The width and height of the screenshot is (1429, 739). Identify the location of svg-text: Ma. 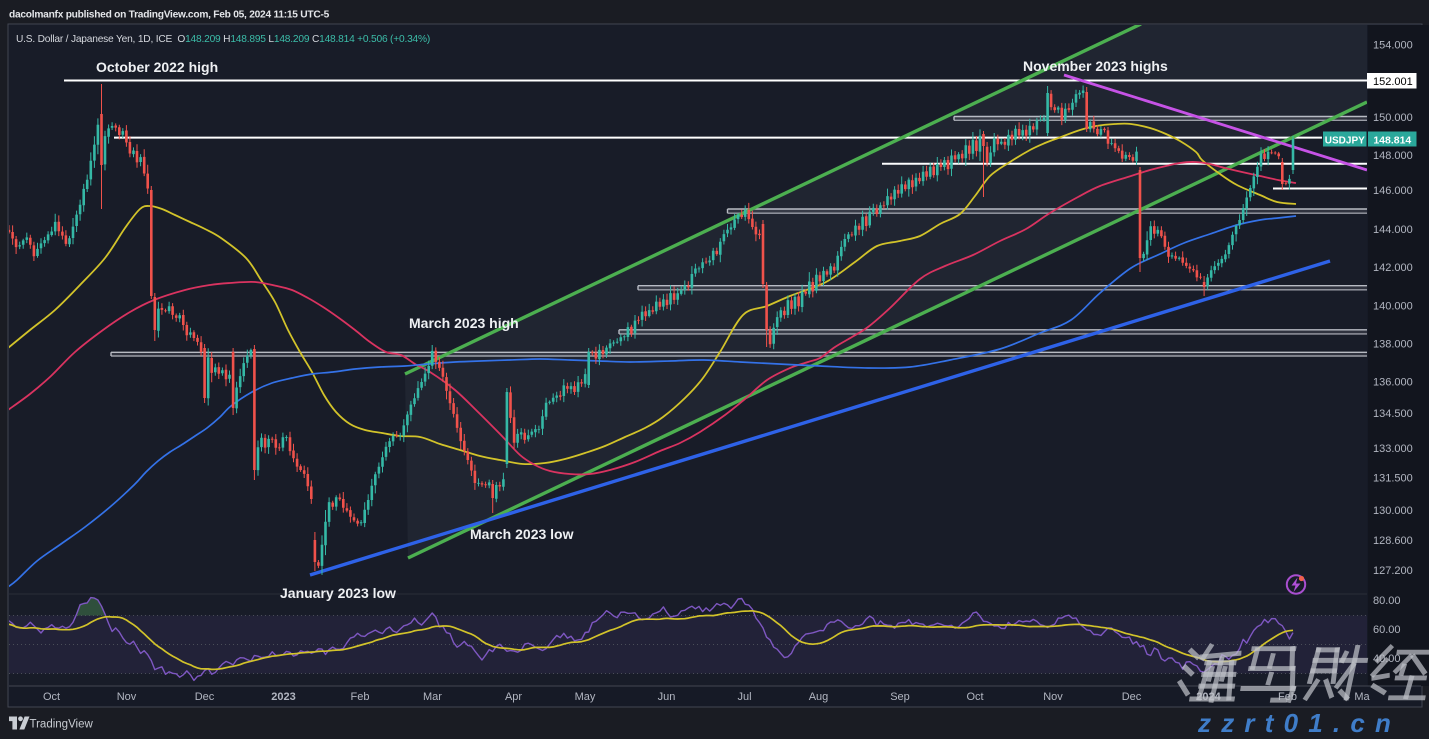
(1362, 697).